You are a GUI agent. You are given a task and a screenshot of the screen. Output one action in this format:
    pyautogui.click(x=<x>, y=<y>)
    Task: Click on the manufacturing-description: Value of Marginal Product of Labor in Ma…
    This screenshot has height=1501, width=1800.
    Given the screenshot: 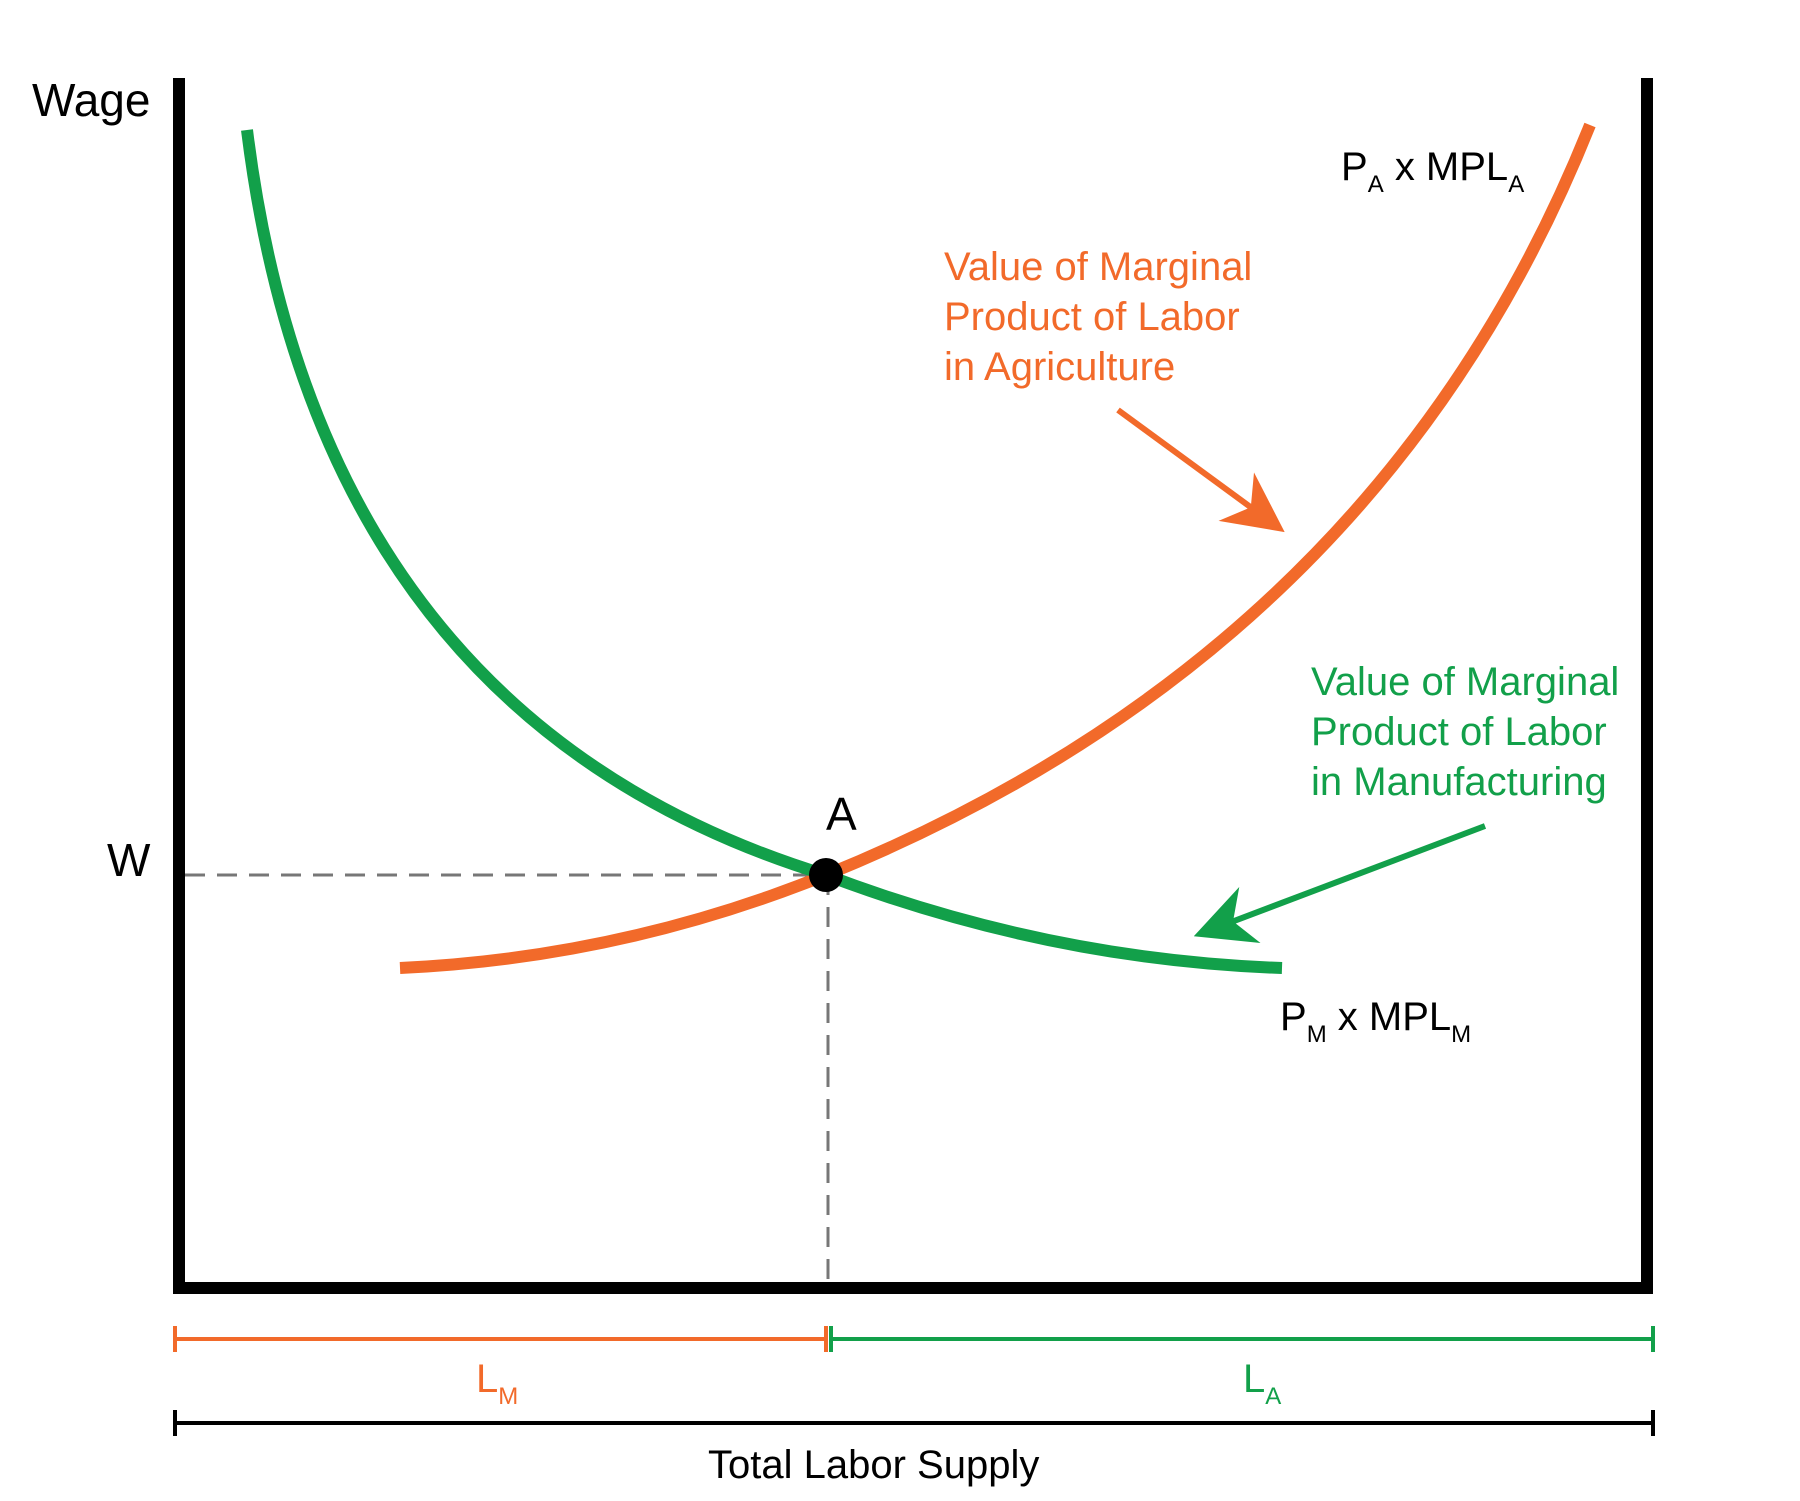 What is the action you would take?
    pyautogui.click(x=1470, y=732)
    